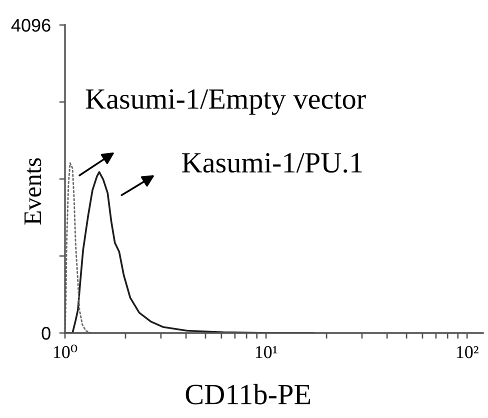 The height and width of the screenshot is (418, 488). Describe the element at coordinates (78, 247) in the screenshot. I see `line-series` at that location.